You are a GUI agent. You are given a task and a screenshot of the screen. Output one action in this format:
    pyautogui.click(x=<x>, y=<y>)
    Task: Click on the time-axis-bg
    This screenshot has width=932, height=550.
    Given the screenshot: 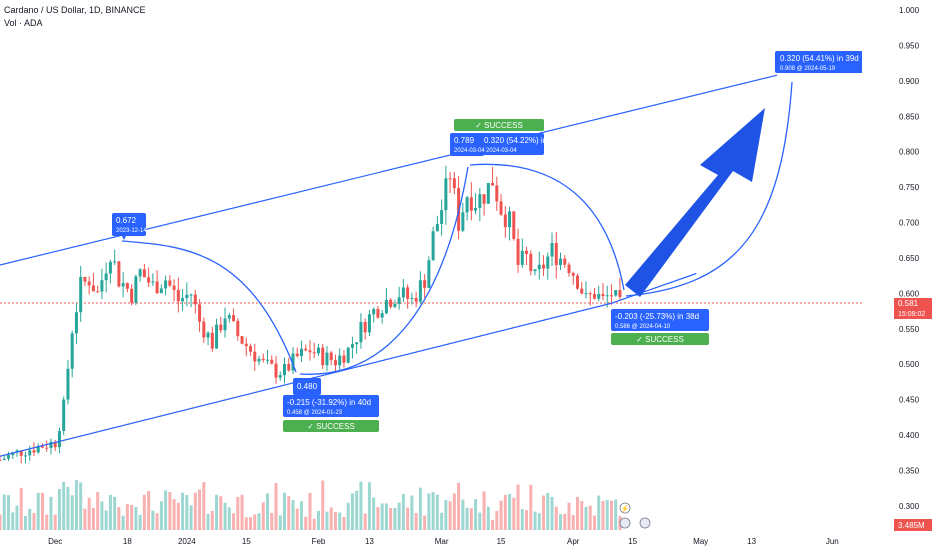 What is the action you would take?
    pyautogui.click(x=466, y=541)
    